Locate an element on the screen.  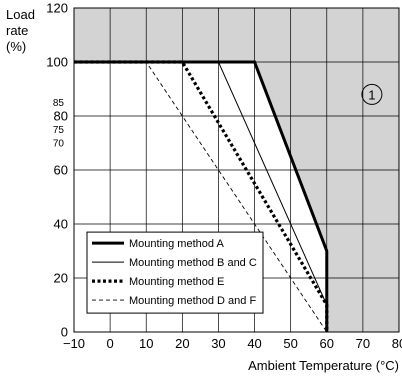
x-tick-label: −10 is located at coordinates (74, 343).